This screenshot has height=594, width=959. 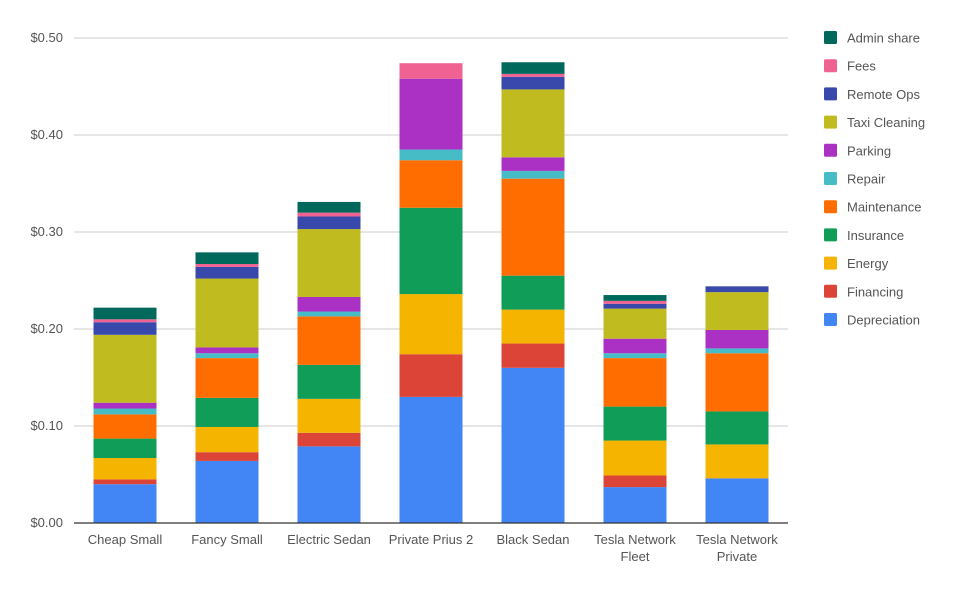 I want to click on x-tick-label: Private Prius 2, so click(x=431, y=539).